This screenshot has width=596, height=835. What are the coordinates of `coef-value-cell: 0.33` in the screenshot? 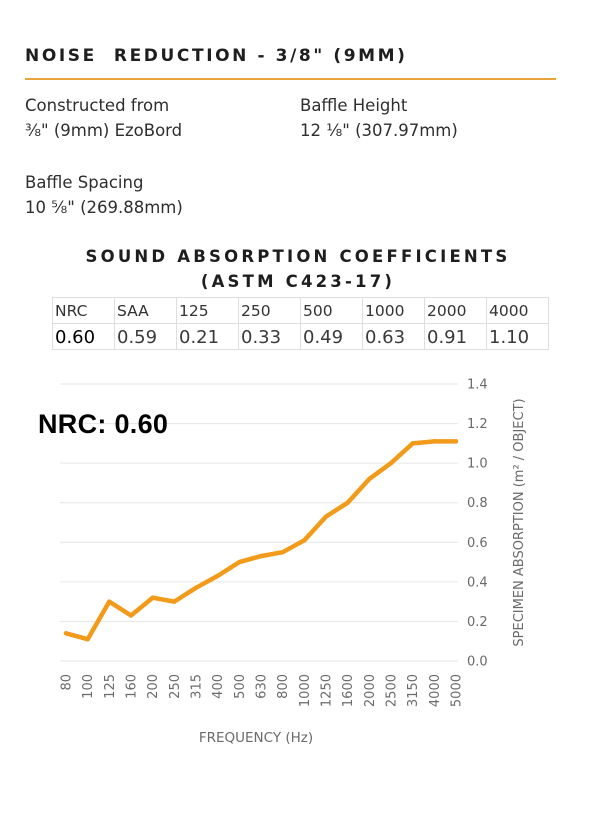 It's located at (269, 336).